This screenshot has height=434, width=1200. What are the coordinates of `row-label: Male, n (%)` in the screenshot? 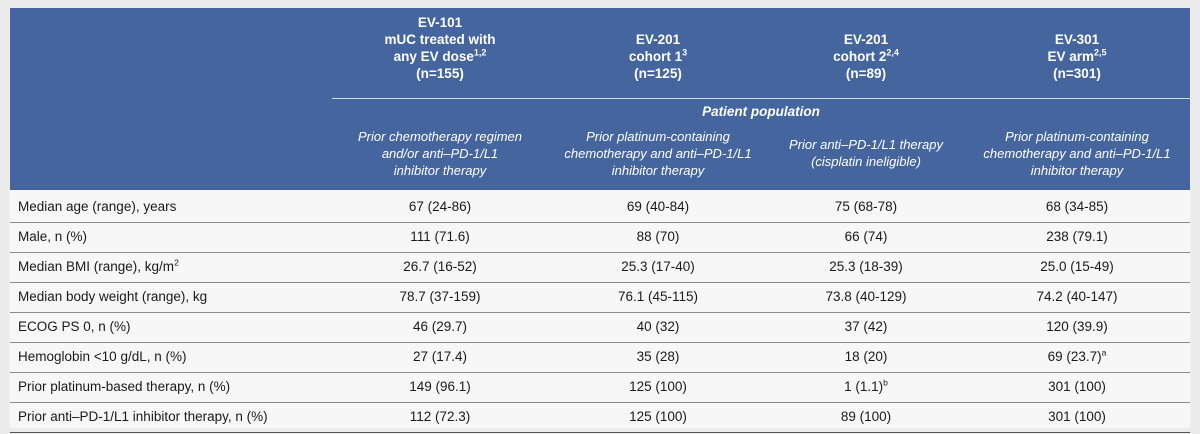 It's located at (53, 236).